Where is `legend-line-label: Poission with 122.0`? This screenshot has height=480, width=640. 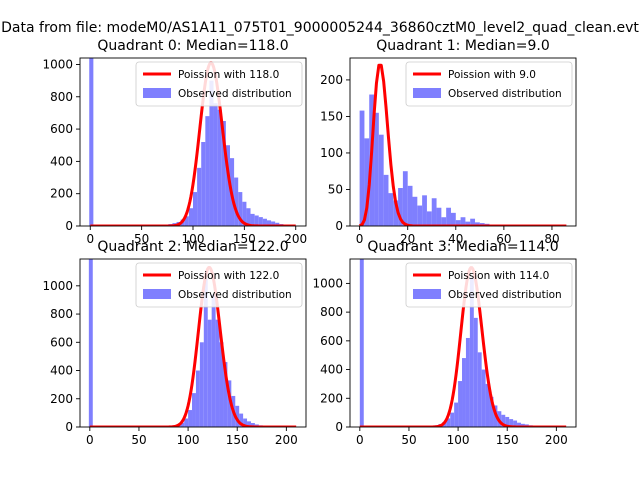 legend-line-label: Poission with 122.0 is located at coordinates (228, 276).